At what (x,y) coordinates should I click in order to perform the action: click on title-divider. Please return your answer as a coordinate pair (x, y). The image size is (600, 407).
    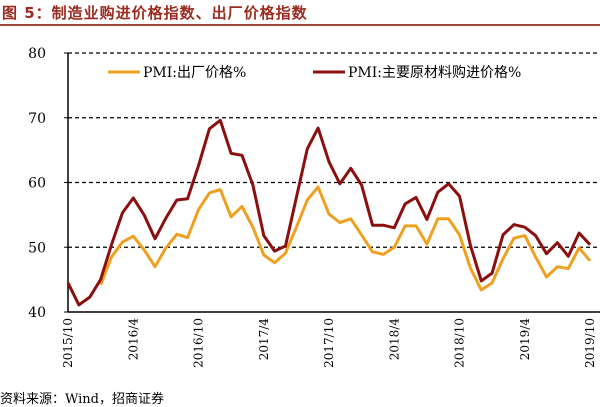
    Looking at the image, I should click on (300, 25).